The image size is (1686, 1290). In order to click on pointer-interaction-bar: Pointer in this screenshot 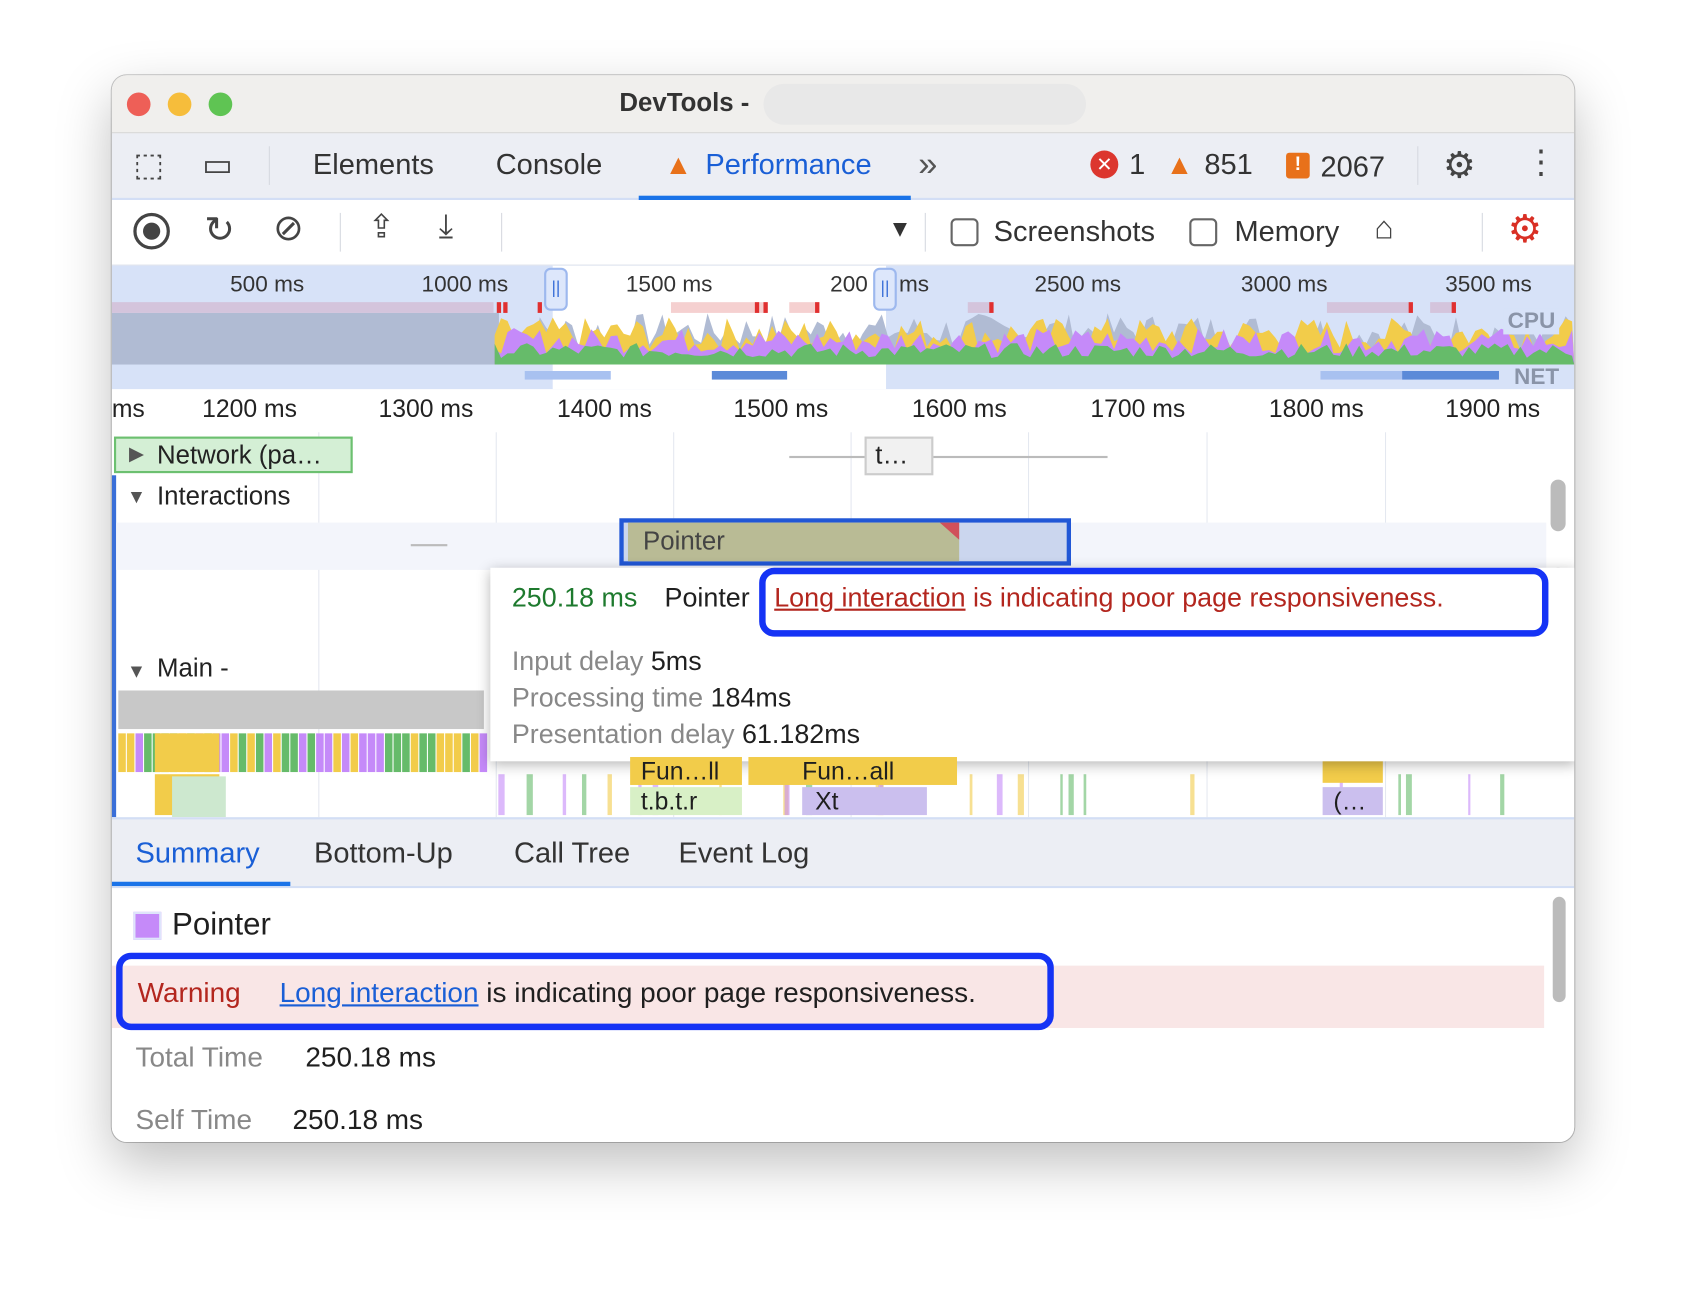, I will do `click(845, 542)`.